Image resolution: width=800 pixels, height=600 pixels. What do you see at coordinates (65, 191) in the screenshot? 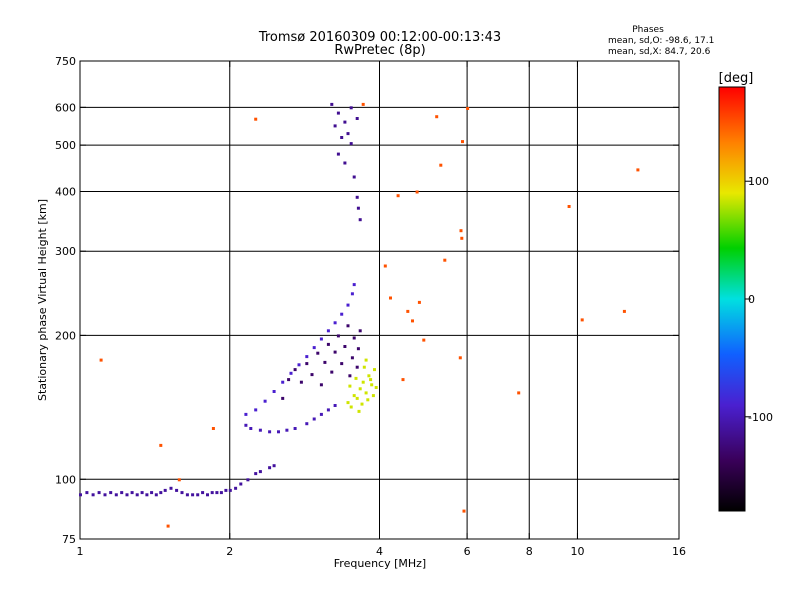
I see `y-tick-label: 400` at bounding box center [65, 191].